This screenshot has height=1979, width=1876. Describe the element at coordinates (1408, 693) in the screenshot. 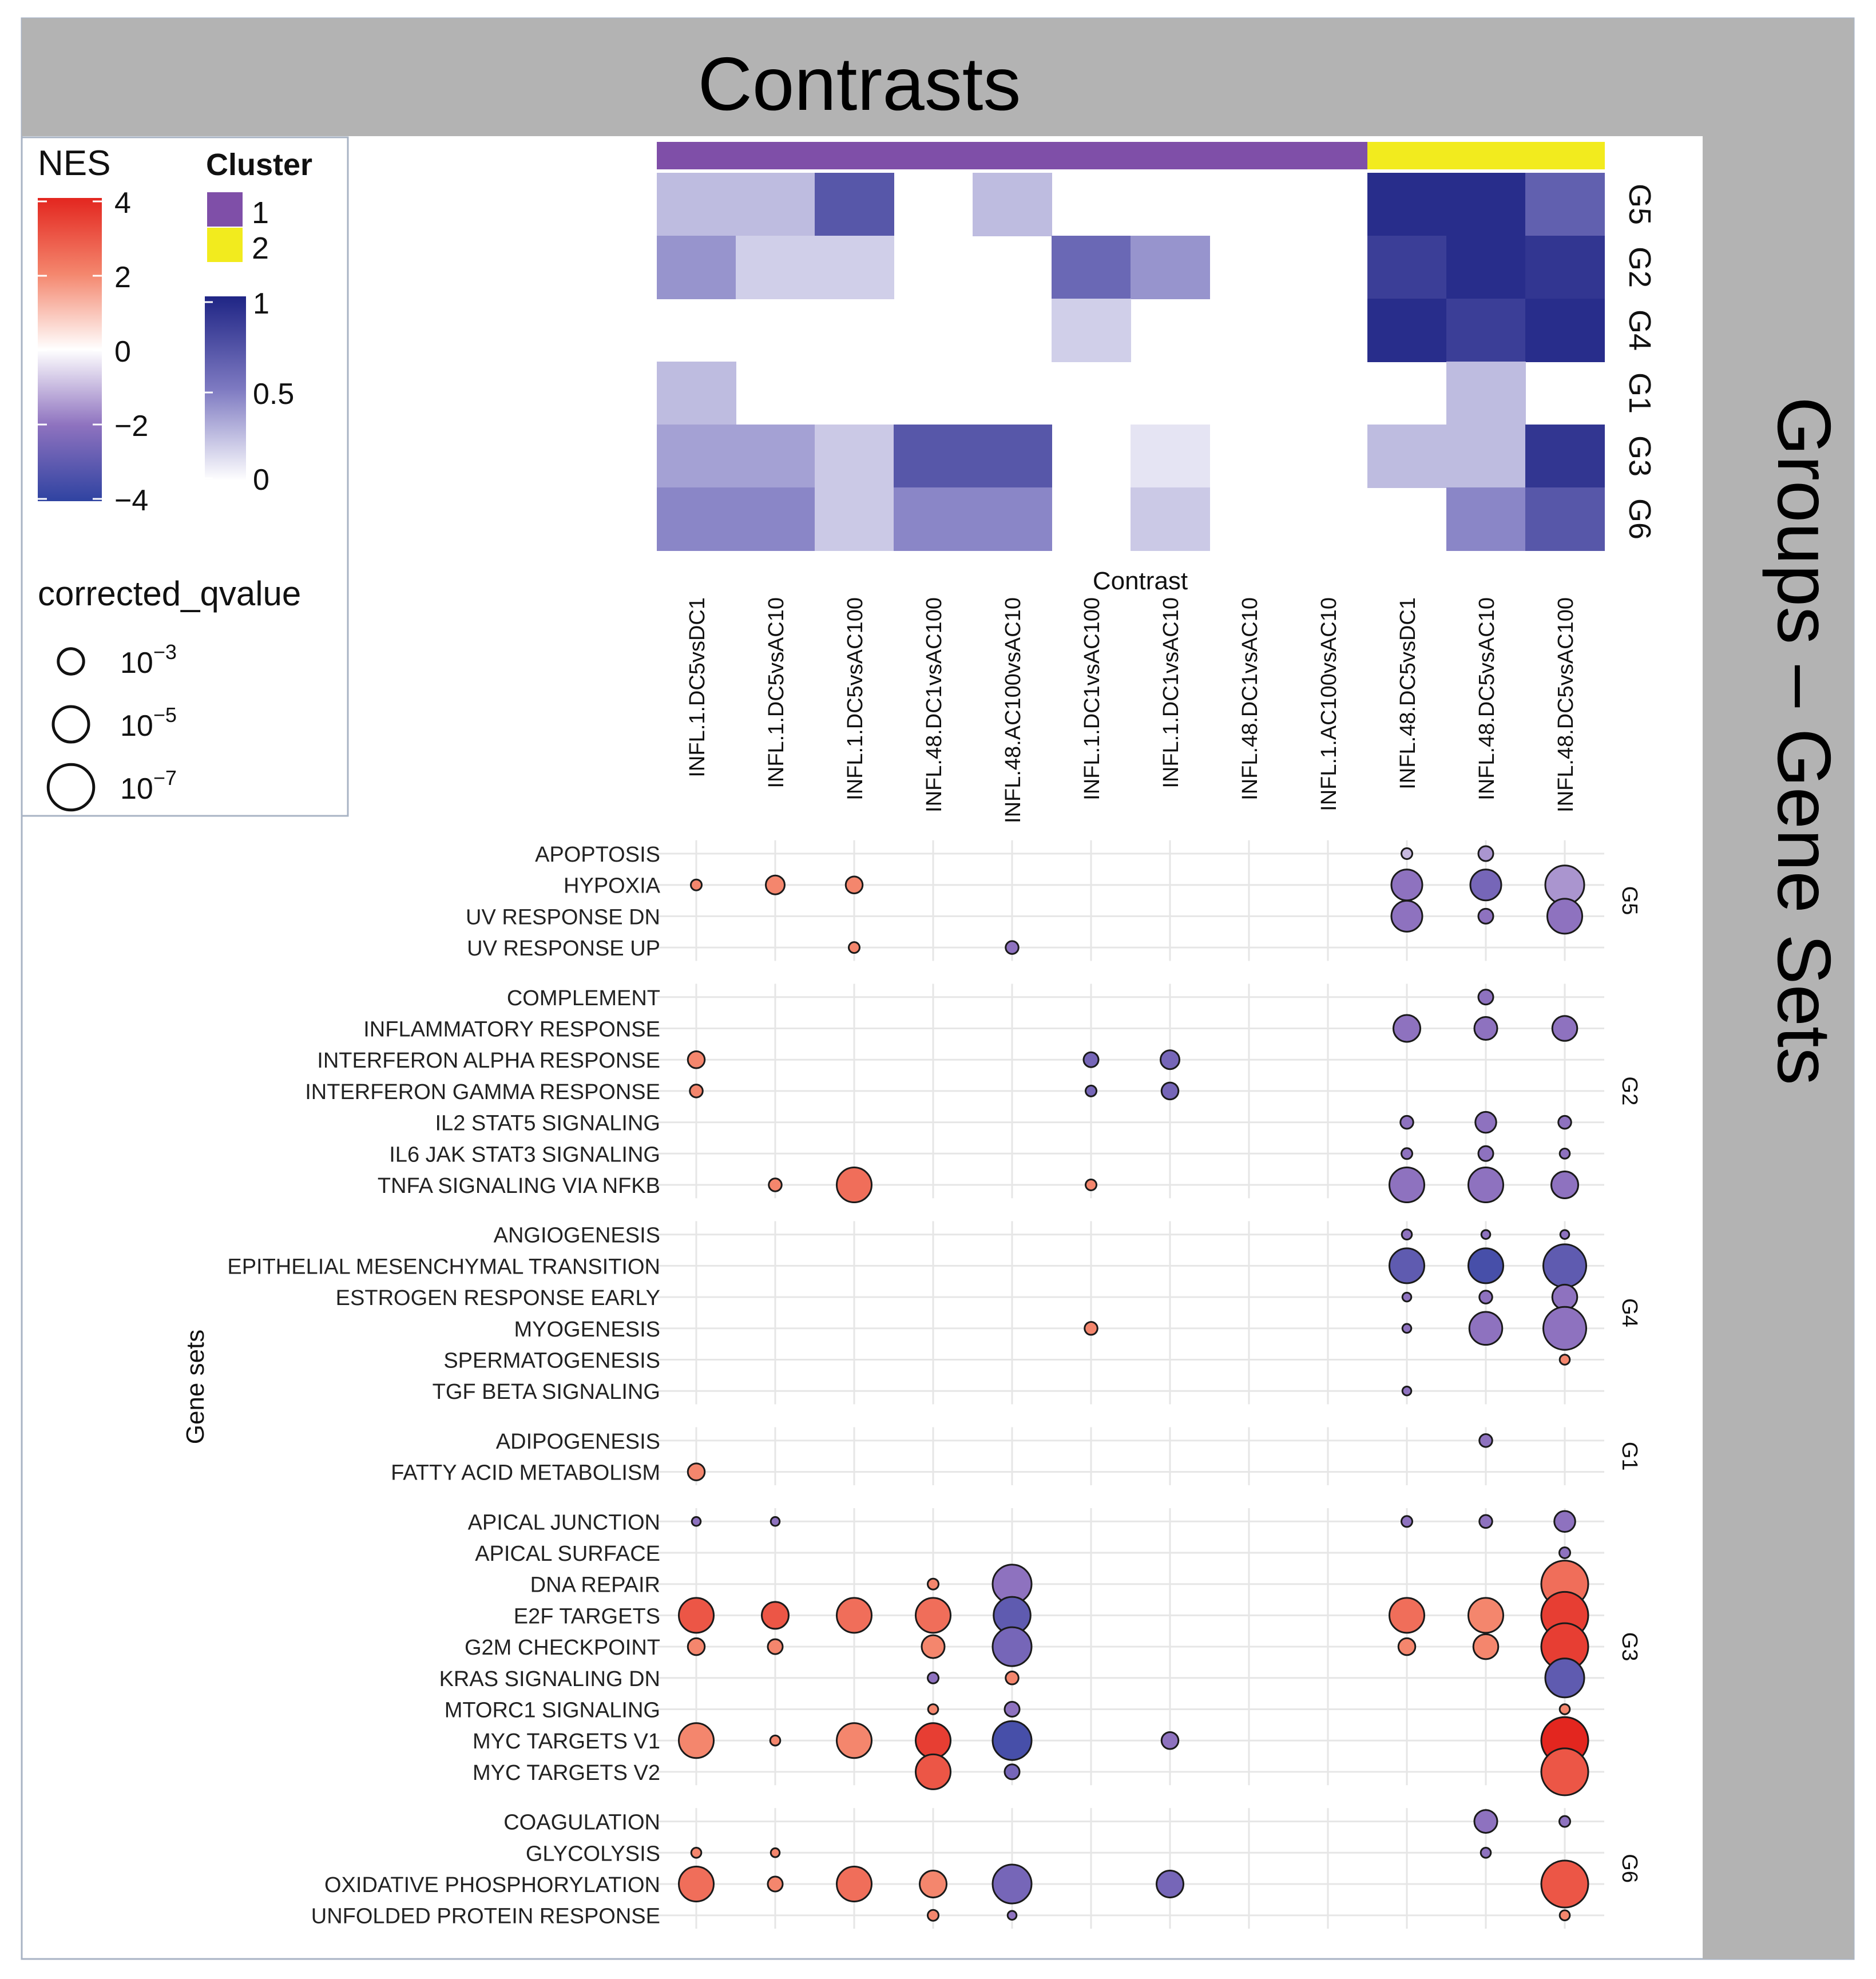

I see `contrast-label: INFL.48.DC5vsDC1` at that location.